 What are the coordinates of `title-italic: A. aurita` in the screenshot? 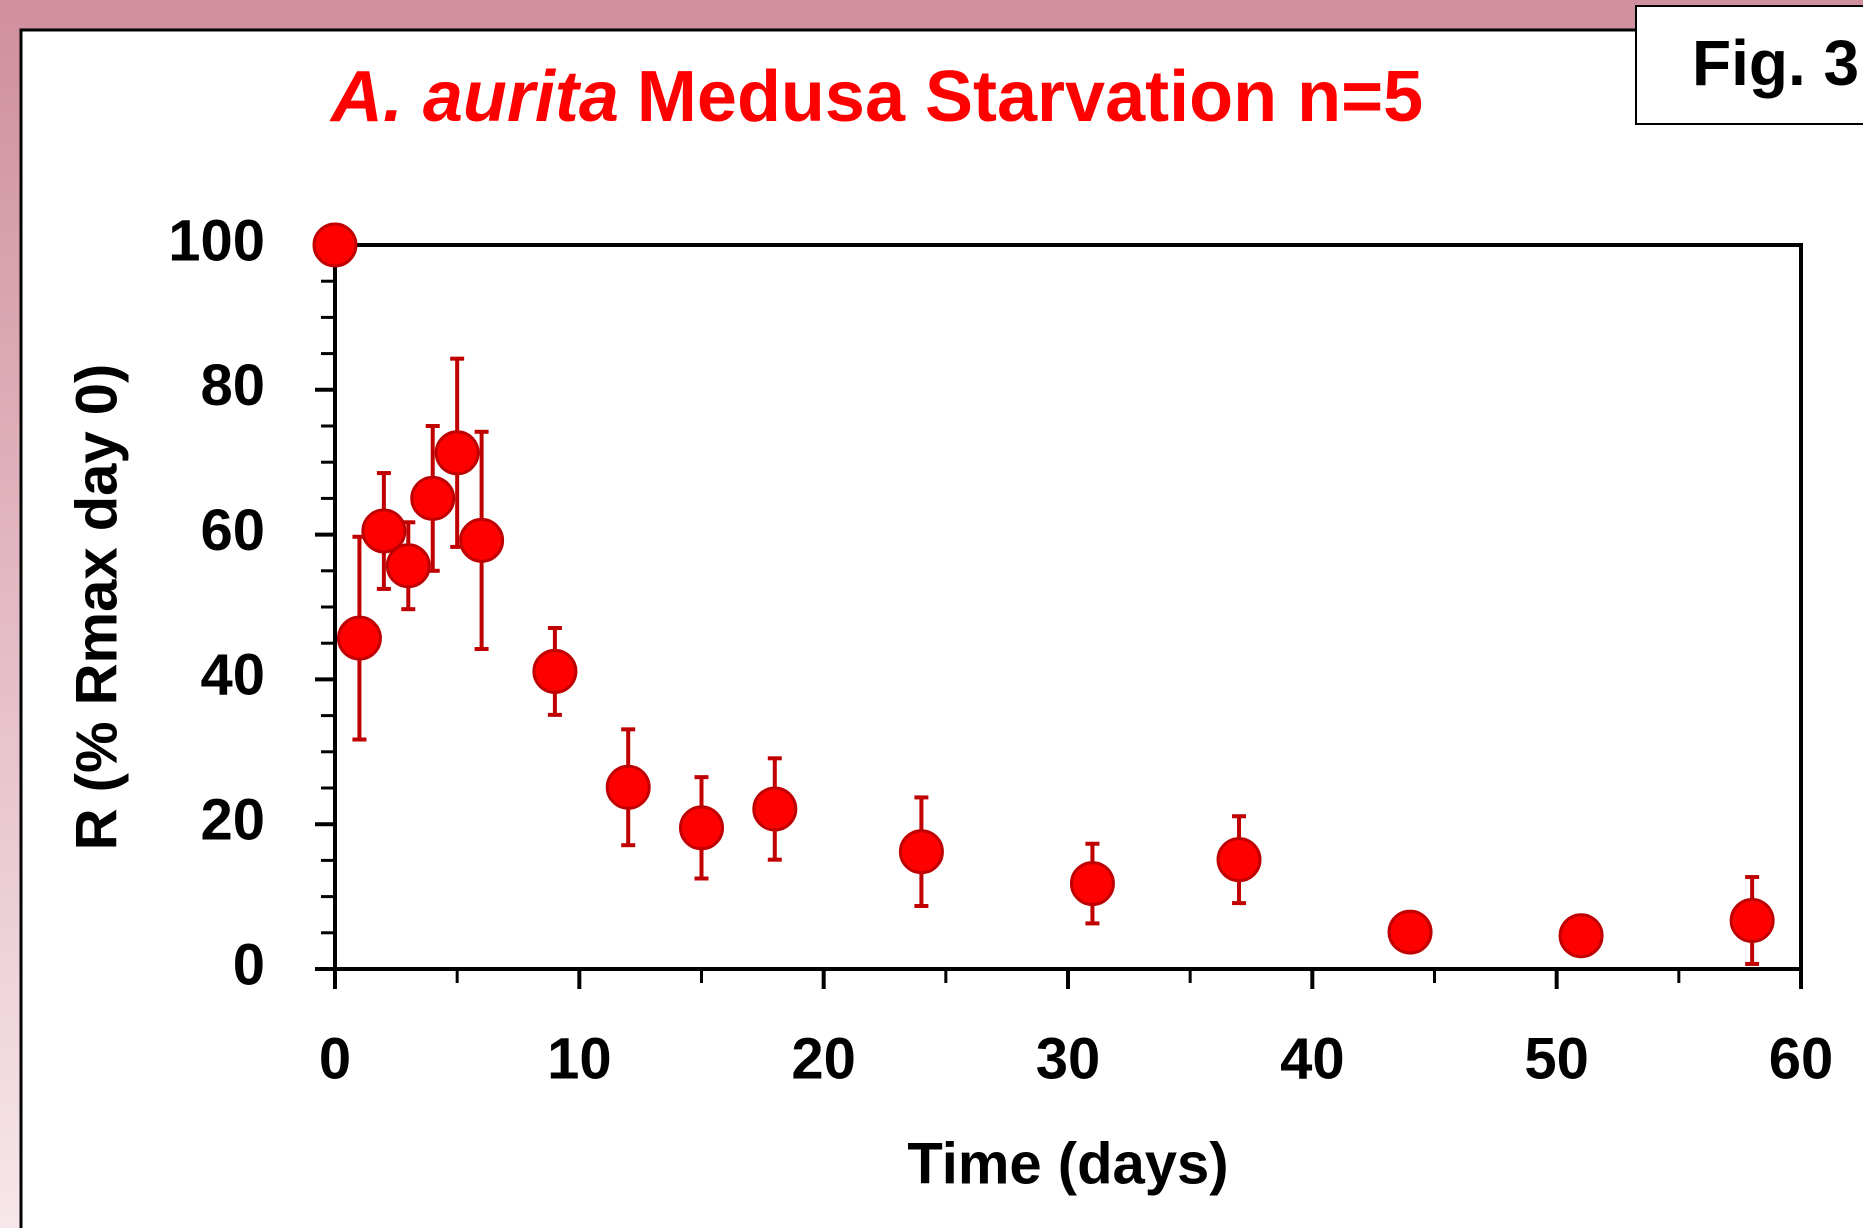 It's located at (474, 97).